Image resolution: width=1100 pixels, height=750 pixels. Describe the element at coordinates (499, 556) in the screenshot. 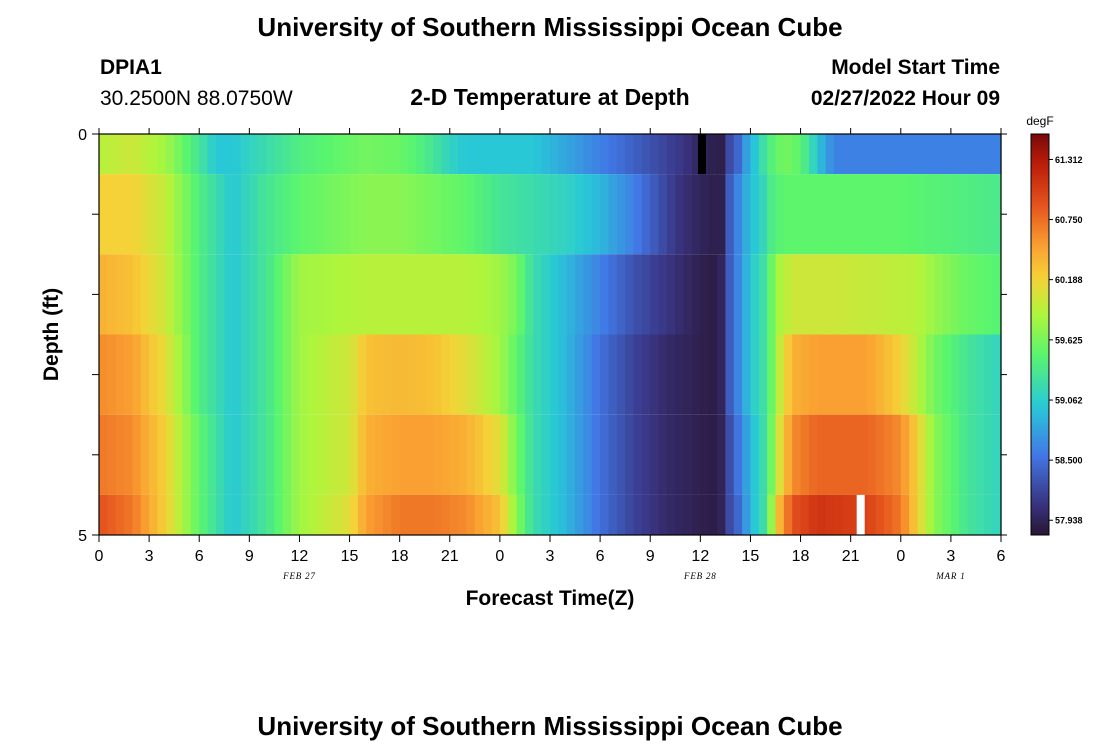

I see `x-tick-label: 0` at that location.